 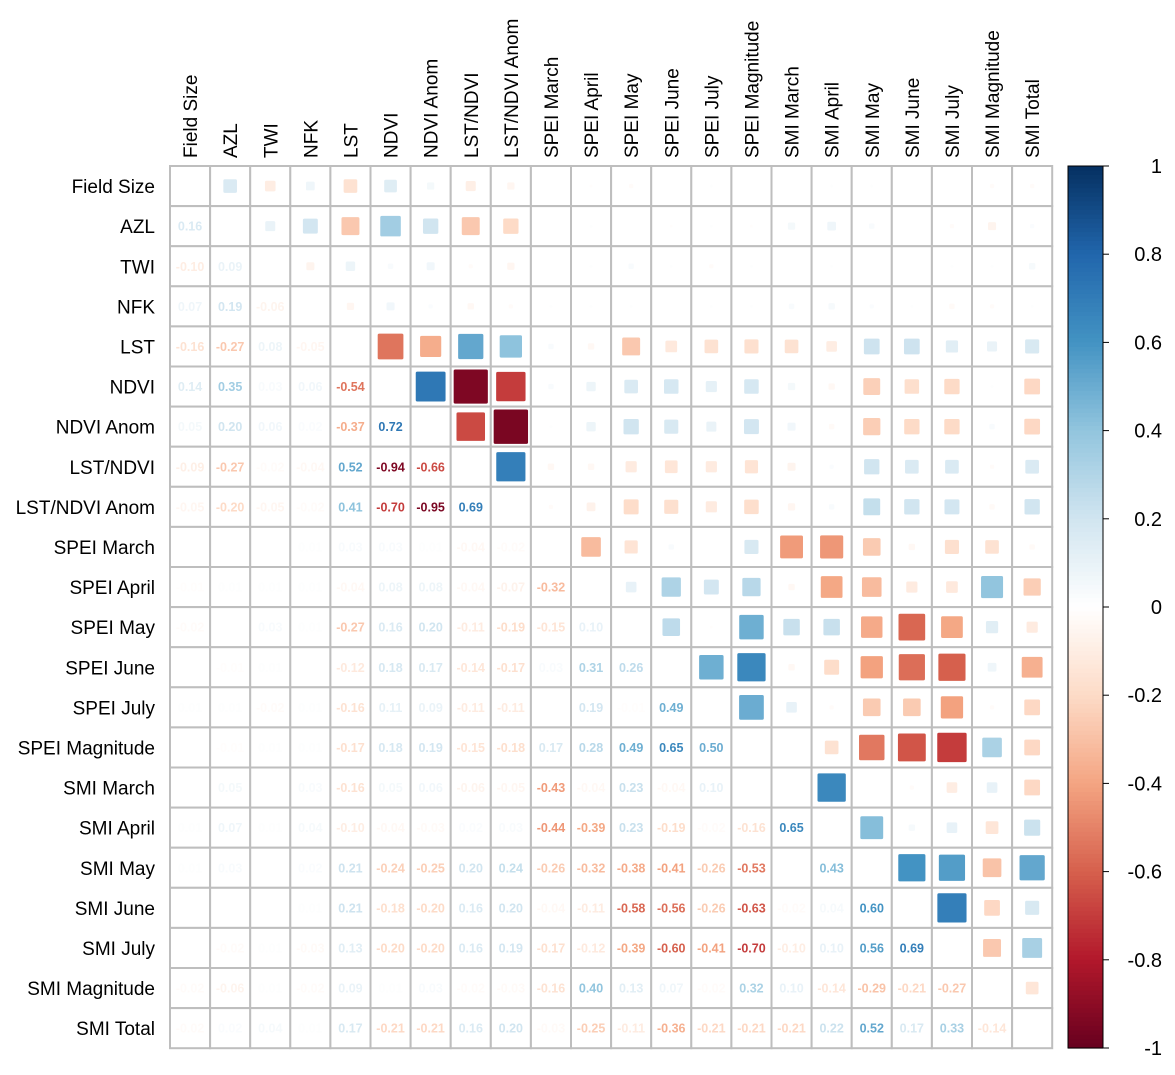 I want to click on correlation-value: 0.50, so click(x=711, y=748).